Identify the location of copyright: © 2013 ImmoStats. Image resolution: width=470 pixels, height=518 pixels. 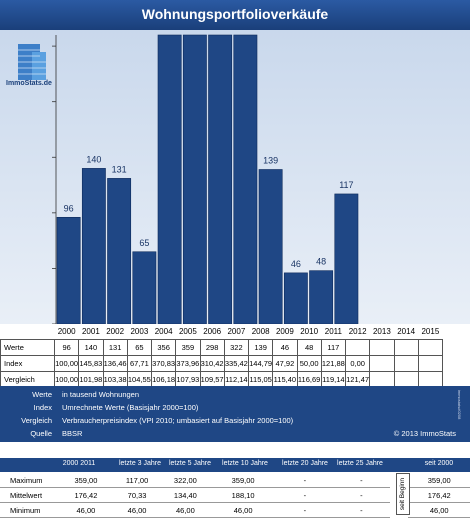
(424, 433).